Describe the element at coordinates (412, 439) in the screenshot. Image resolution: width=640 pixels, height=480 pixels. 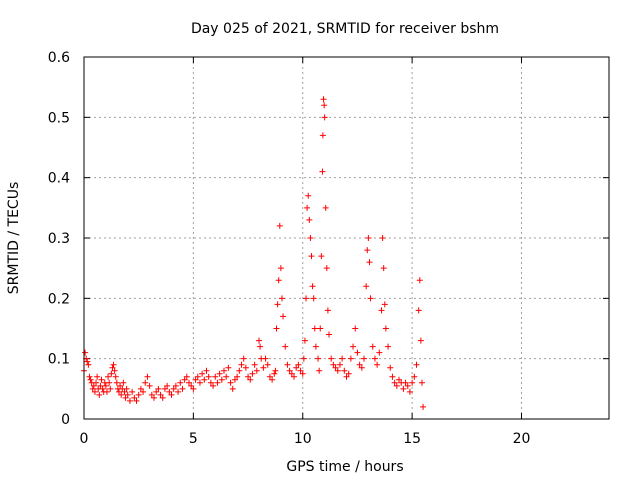
I see `x-tick-label: 15` at that location.